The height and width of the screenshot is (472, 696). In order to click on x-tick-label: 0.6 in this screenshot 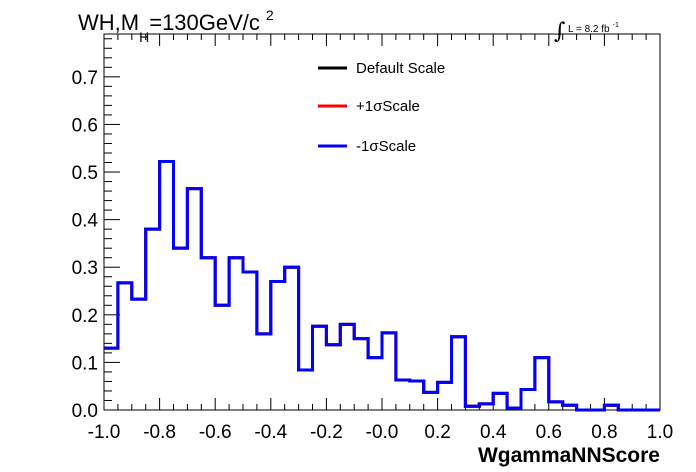, I will do `click(549, 432)`.